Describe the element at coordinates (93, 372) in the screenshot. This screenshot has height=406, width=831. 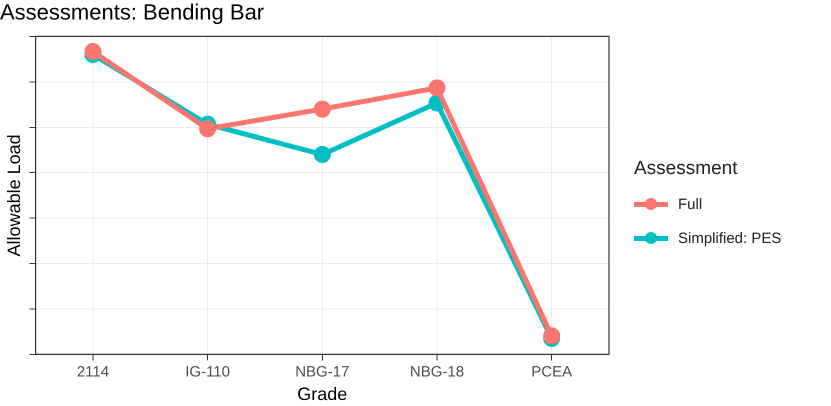
I see `x-tick-label: 2114` at that location.